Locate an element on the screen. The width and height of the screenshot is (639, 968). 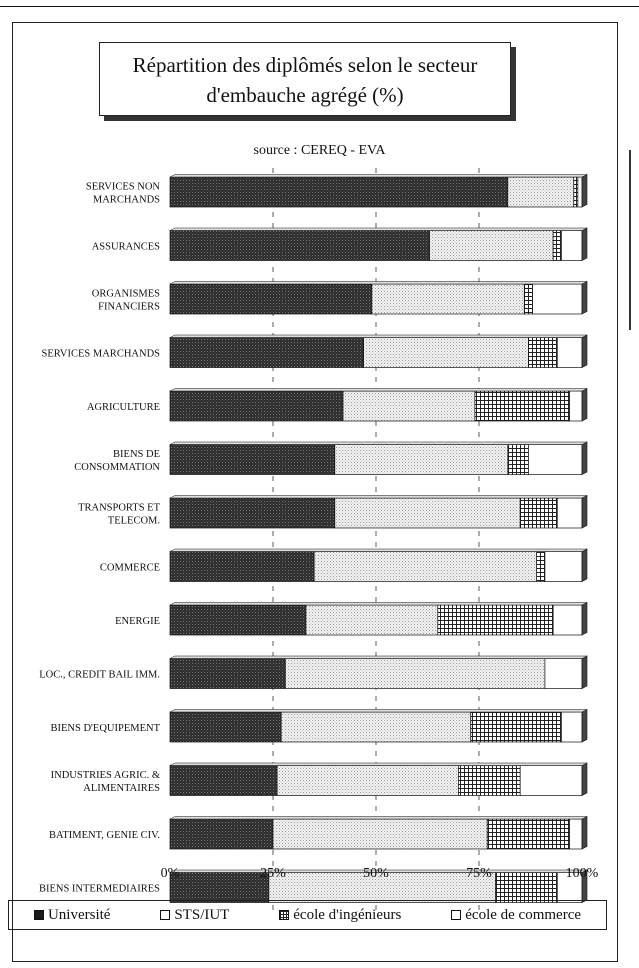
legend-item: Université is located at coordinates (72, 915).